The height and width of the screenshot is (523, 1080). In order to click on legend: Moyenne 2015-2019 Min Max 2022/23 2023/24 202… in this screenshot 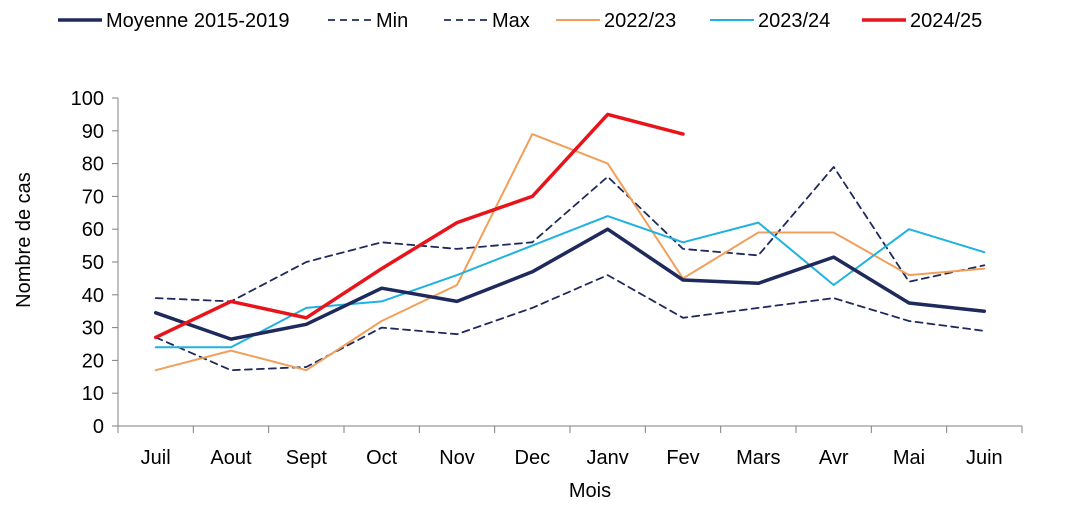, I will do `click(520, 21)`.